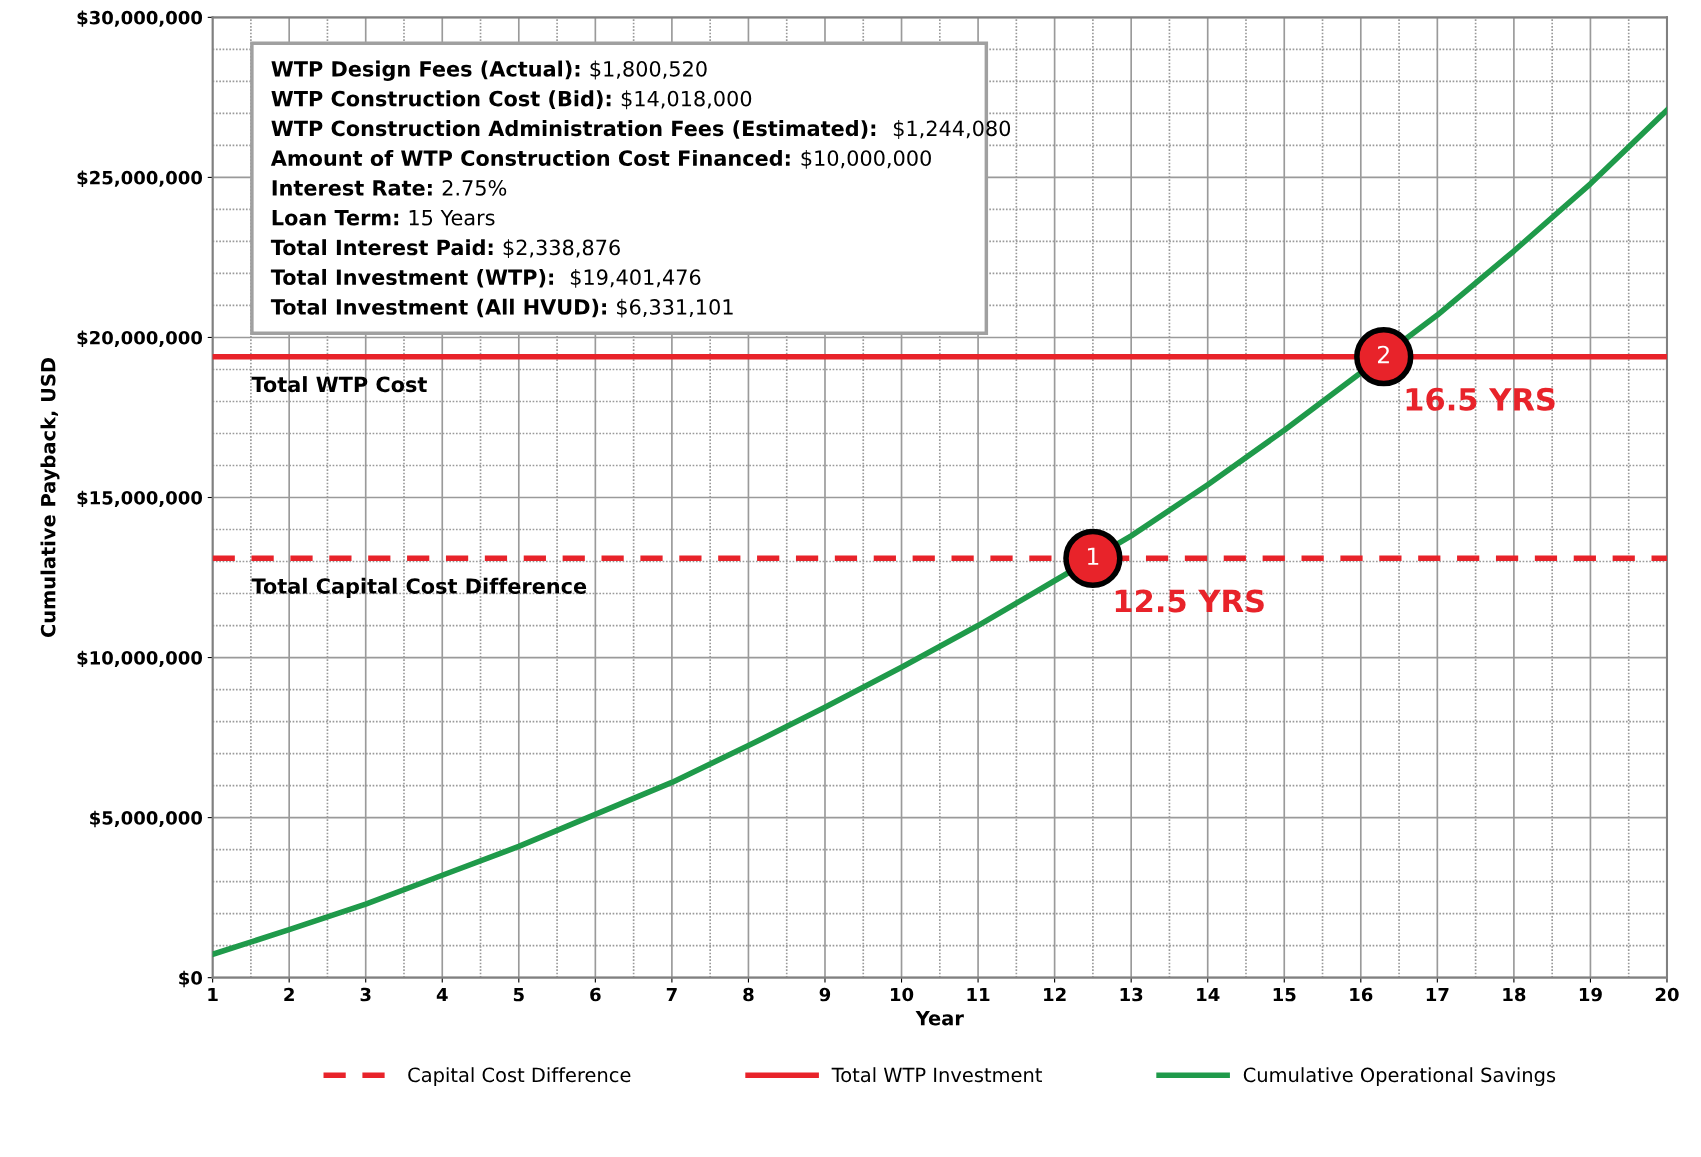 The width and height of the screenshot is (1701, 1157). Describe the element at coordinates (389, 188) in the screenshot. I see `annotation: Interest Rate: 2.75%` at that location.